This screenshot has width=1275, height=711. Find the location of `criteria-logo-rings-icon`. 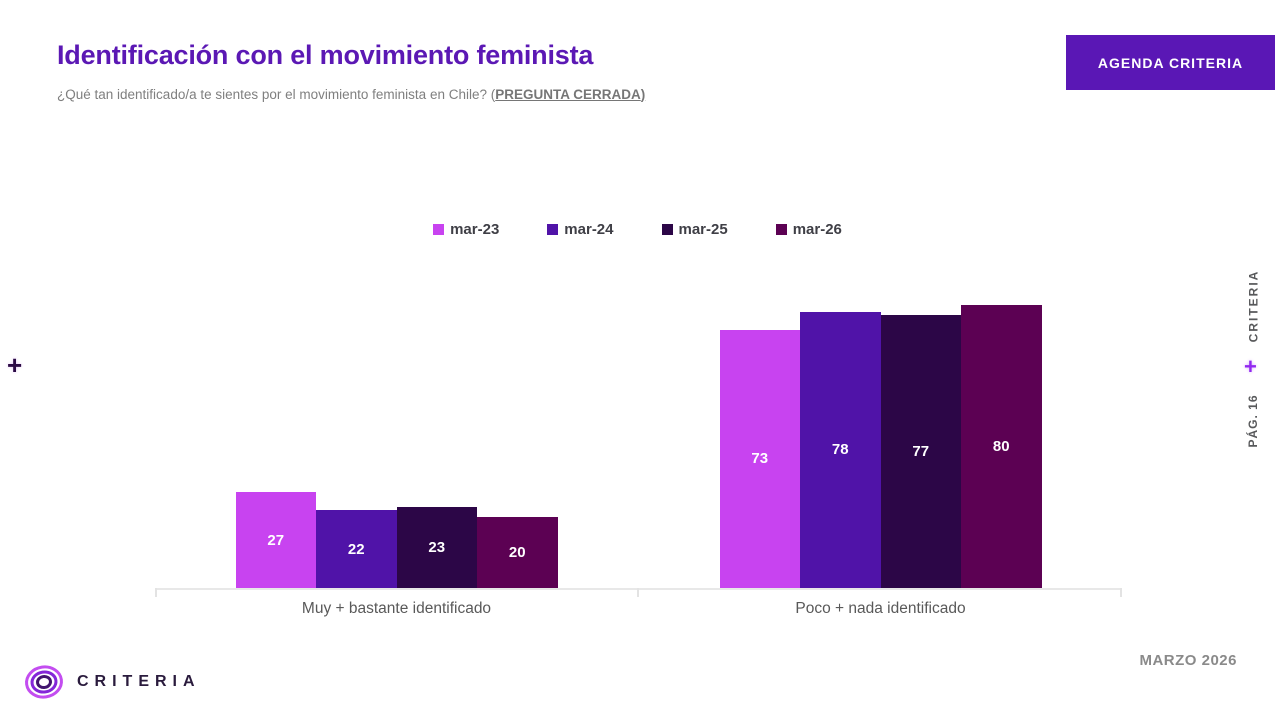

criteria-logo-rings-icon is located at coordinates (44, 682).